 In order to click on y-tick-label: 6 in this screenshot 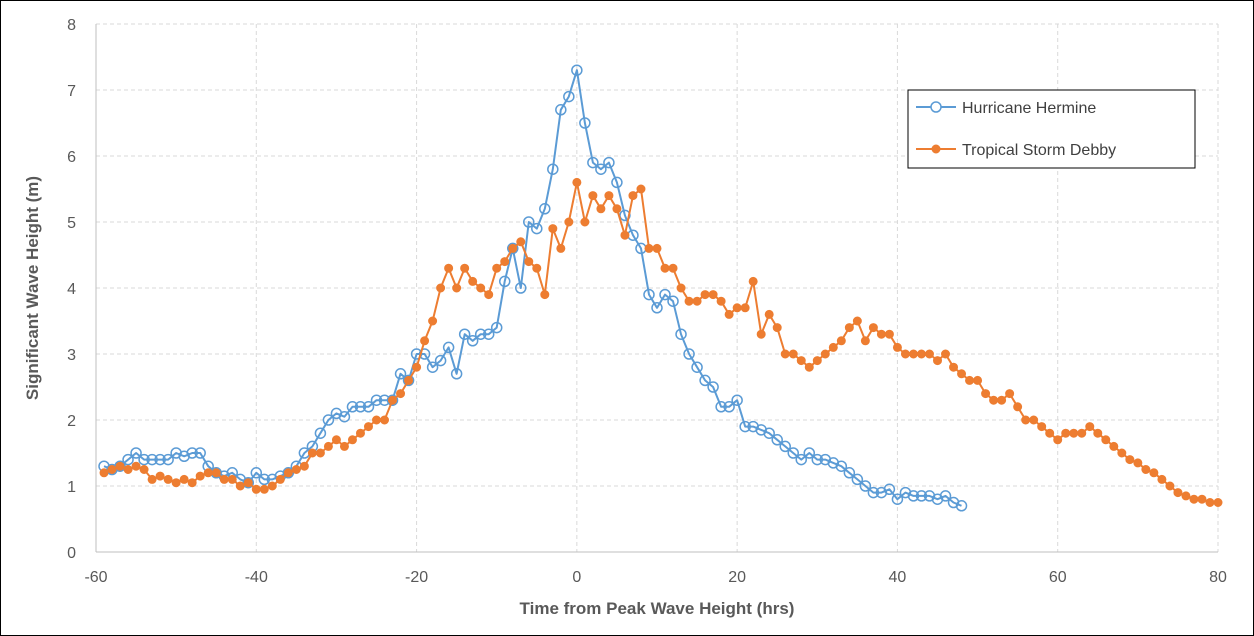, I will do `click(71, 157)`.